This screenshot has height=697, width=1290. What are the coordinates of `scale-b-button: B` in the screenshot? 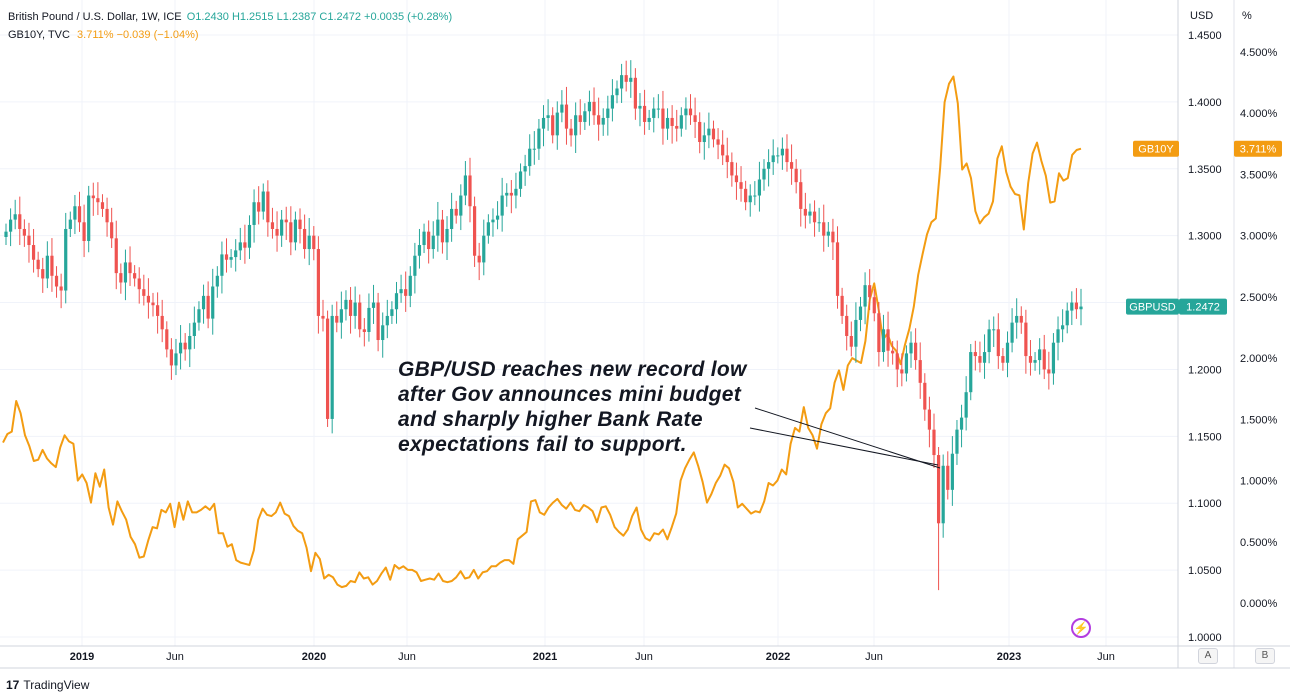 It's located at (1265, 656).